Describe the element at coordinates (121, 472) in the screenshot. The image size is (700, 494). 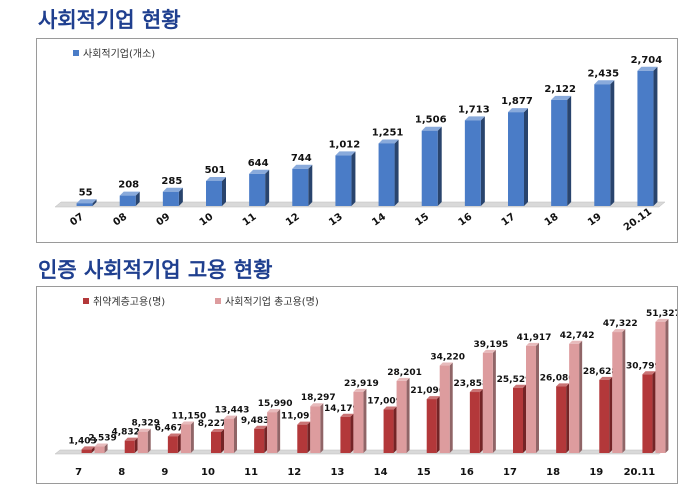
I see `x-tick-label: 8` at that location.